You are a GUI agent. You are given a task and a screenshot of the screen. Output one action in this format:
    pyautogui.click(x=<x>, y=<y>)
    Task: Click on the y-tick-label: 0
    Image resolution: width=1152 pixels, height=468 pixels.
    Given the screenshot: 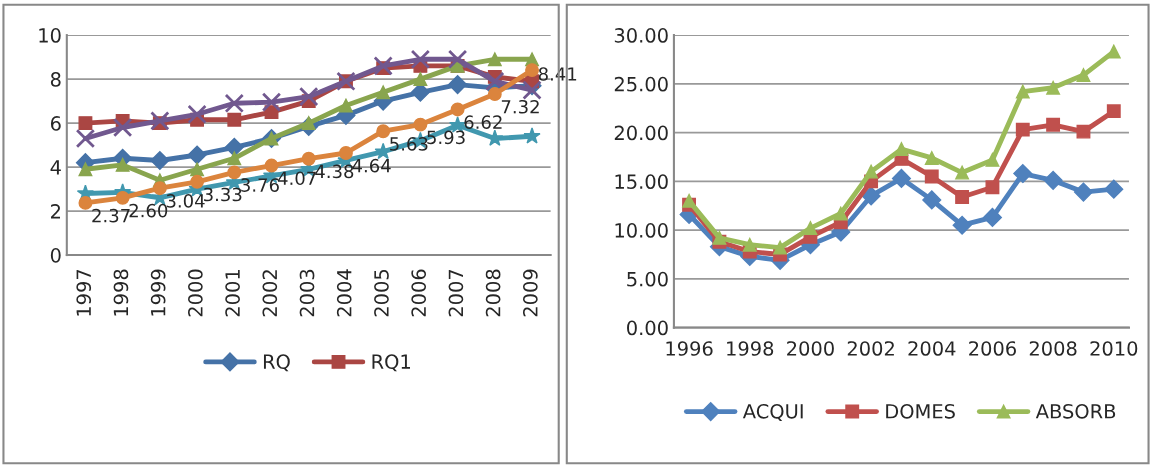 What is the action you would take?
    pyautogui.click(x=55, y=255)
    